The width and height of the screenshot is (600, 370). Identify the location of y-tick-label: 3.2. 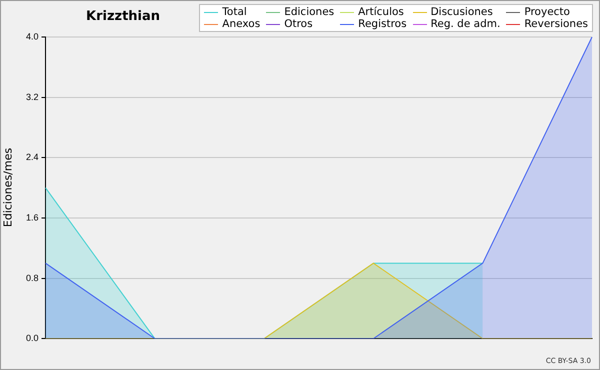
(32, 97).